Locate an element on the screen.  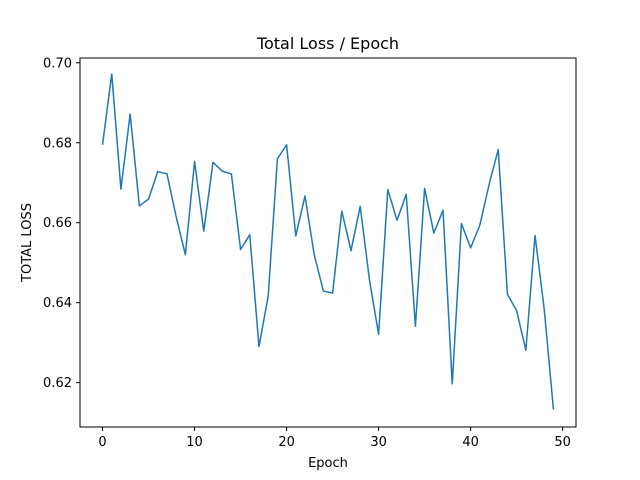
x-tick-label: 30 is located at coordinates (378, 442).